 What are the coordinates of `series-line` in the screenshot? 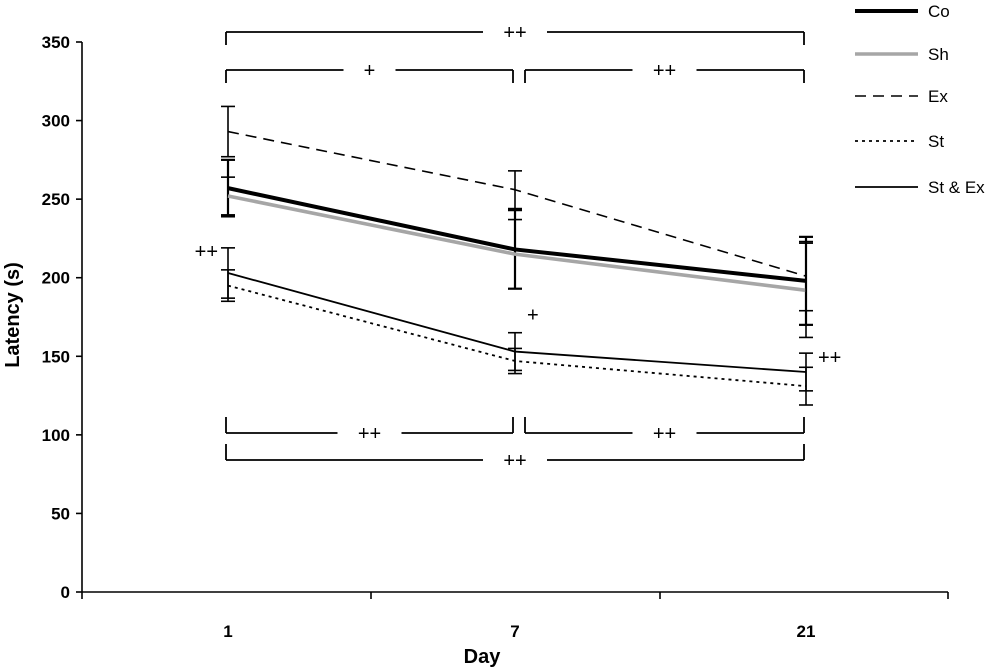 It's located at (517, 234).